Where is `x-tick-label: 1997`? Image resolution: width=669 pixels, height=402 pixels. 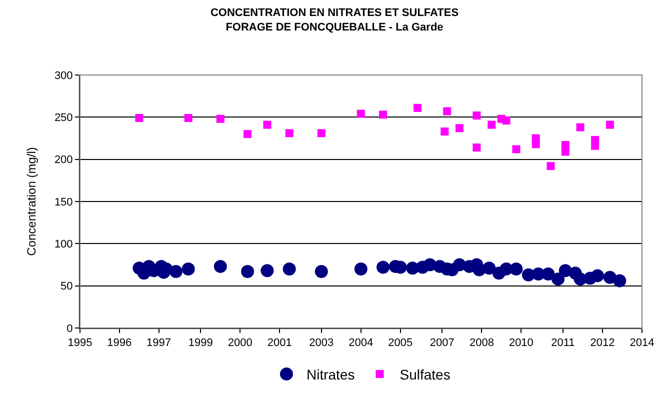 x-tick-label: 1997 is located at coordinates (159, 343).